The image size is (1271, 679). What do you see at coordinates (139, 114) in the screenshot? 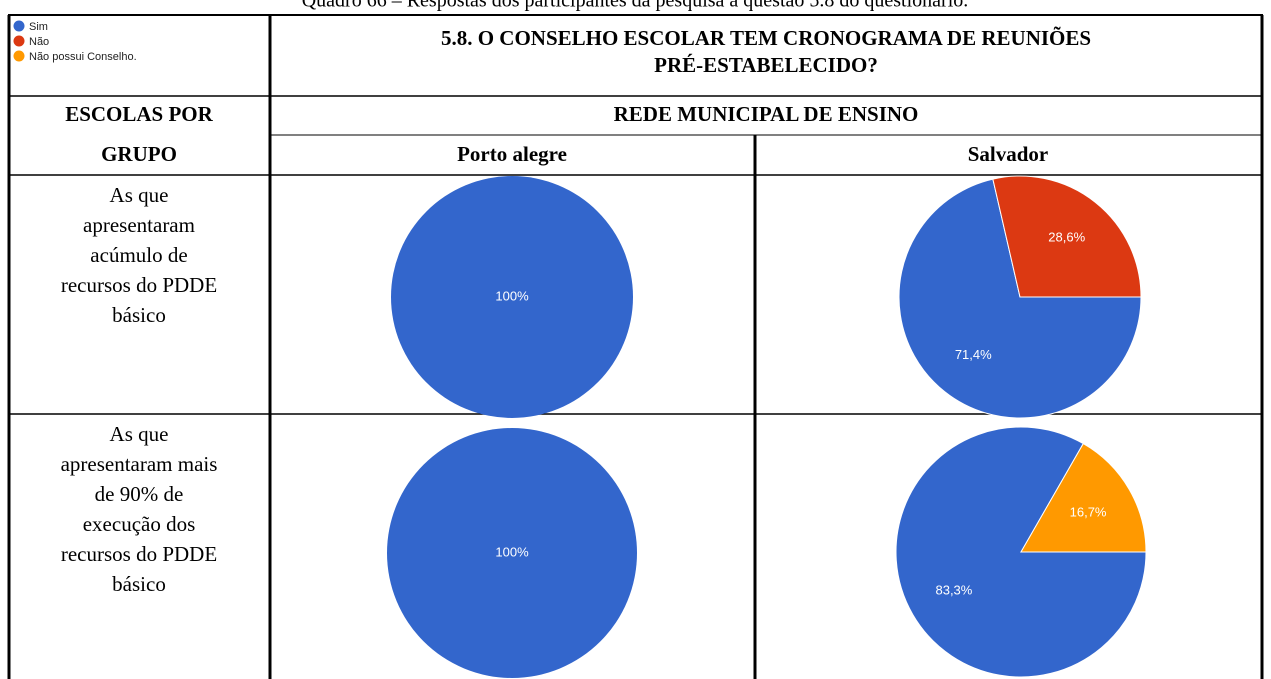
I see `group-header: ESCOLAS POR` at bounding box center [139, 114].